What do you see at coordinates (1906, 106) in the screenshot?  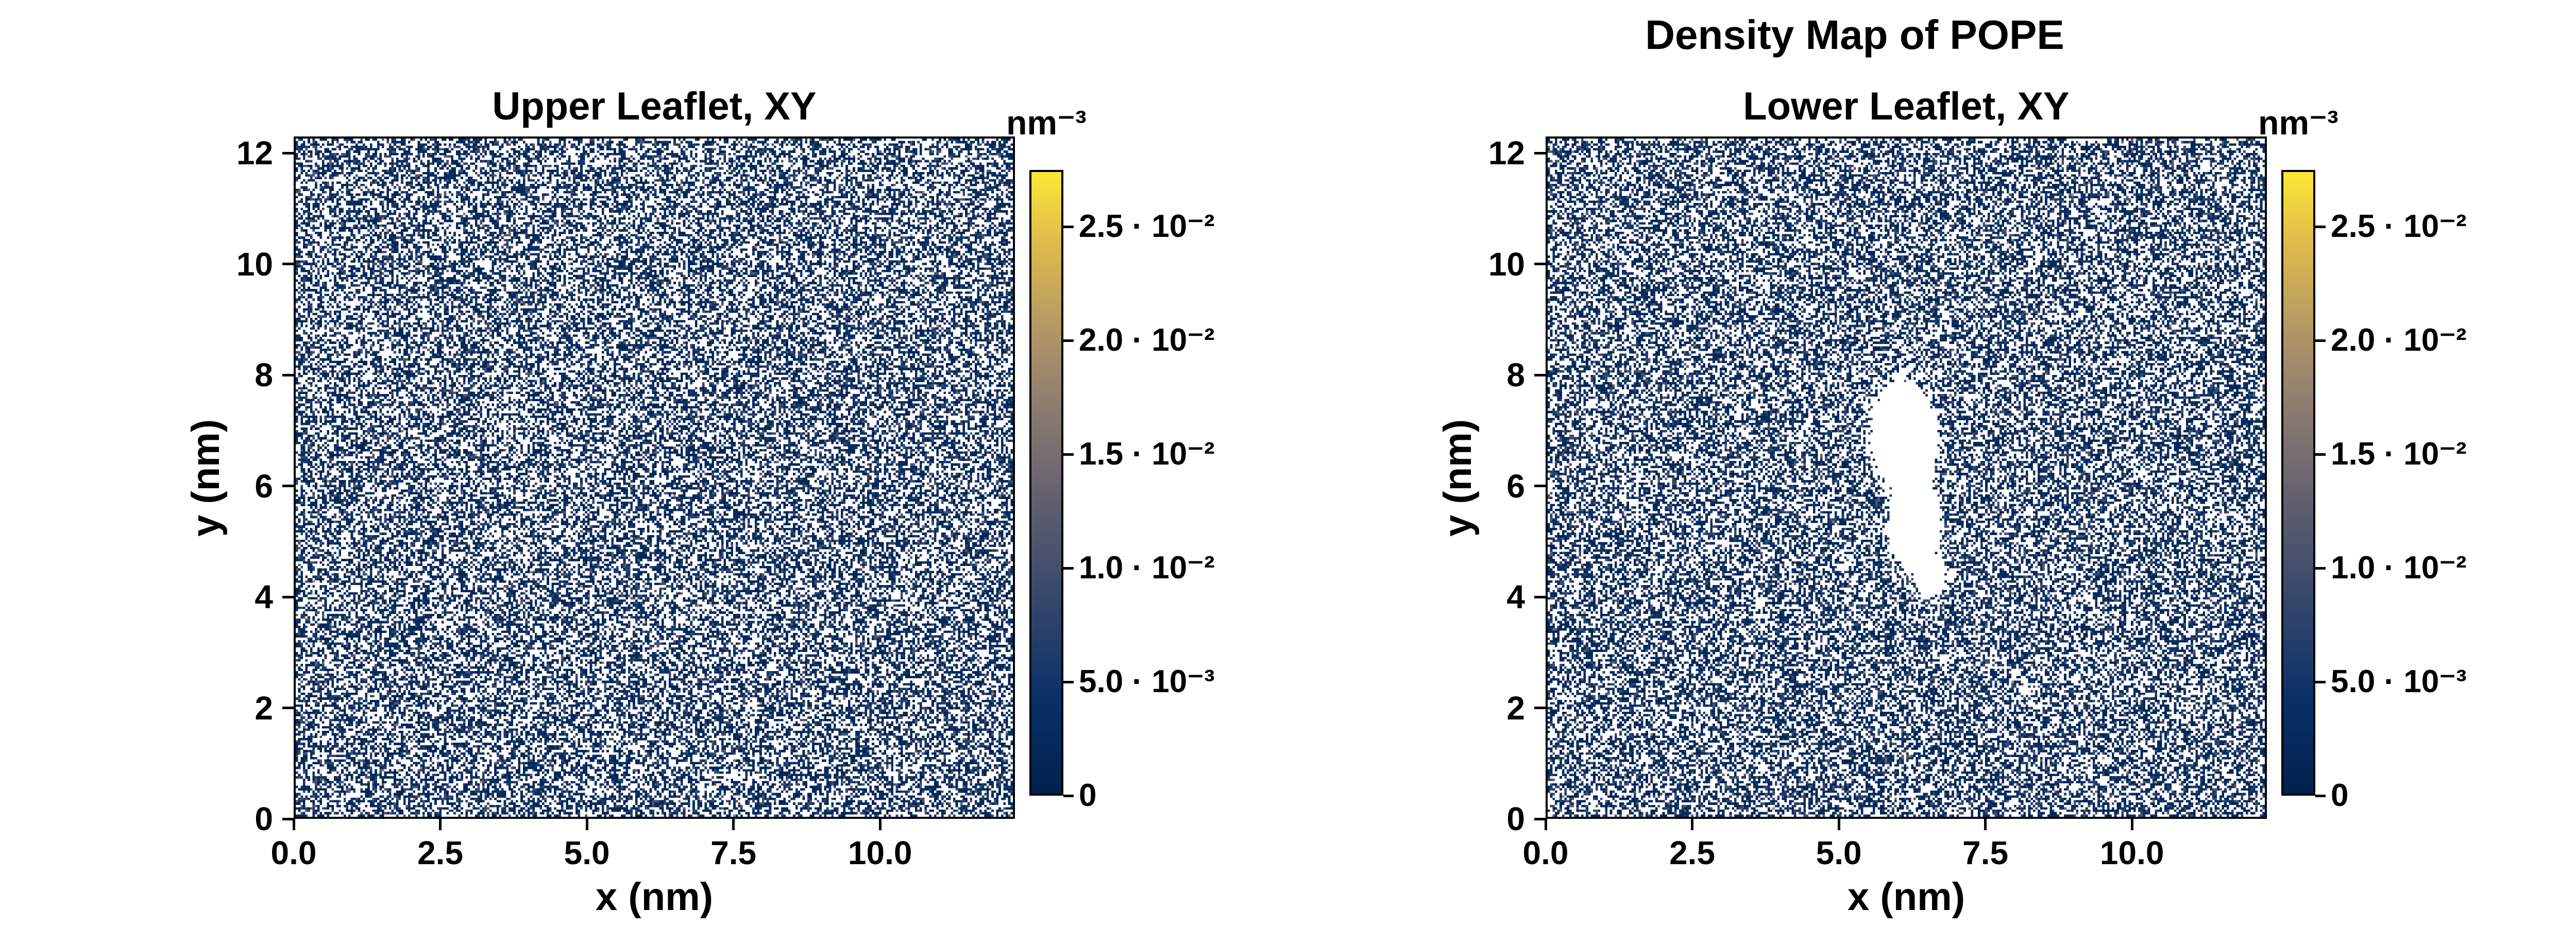 I see `panel-title: Lower Leaflet, XY` at bounding box center [1906, 106].